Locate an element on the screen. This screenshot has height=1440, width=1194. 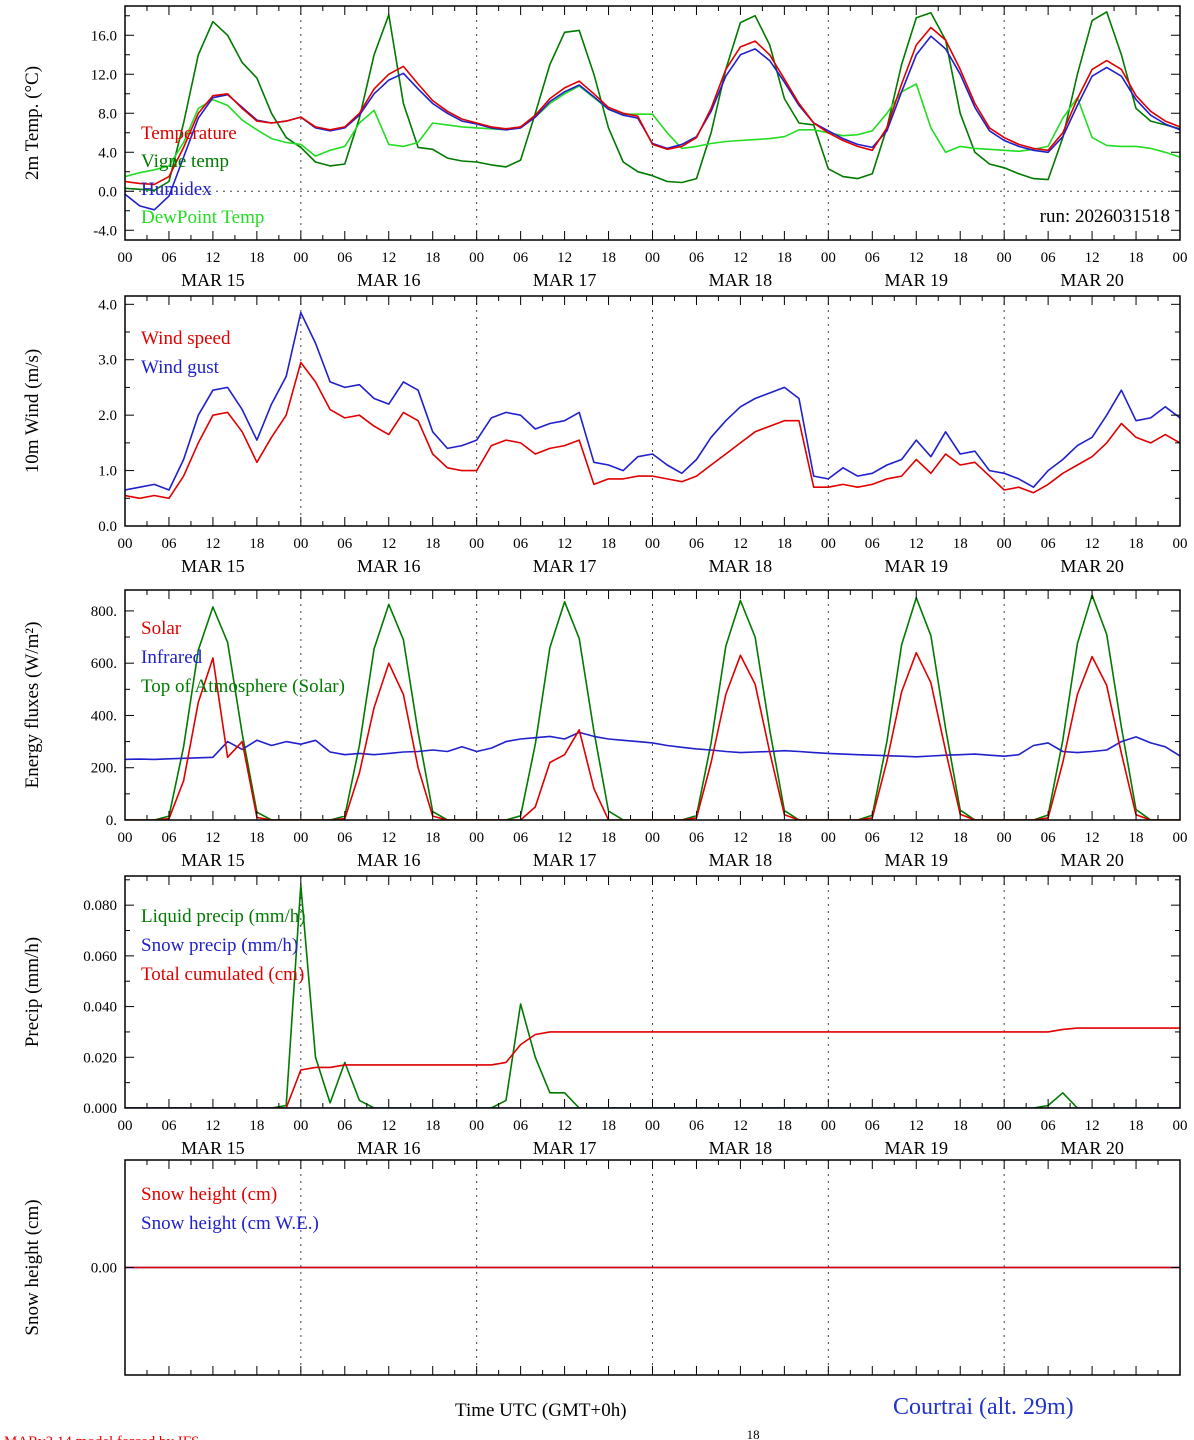
legend-infrared: Infrared is located at coordinates (172, 657).